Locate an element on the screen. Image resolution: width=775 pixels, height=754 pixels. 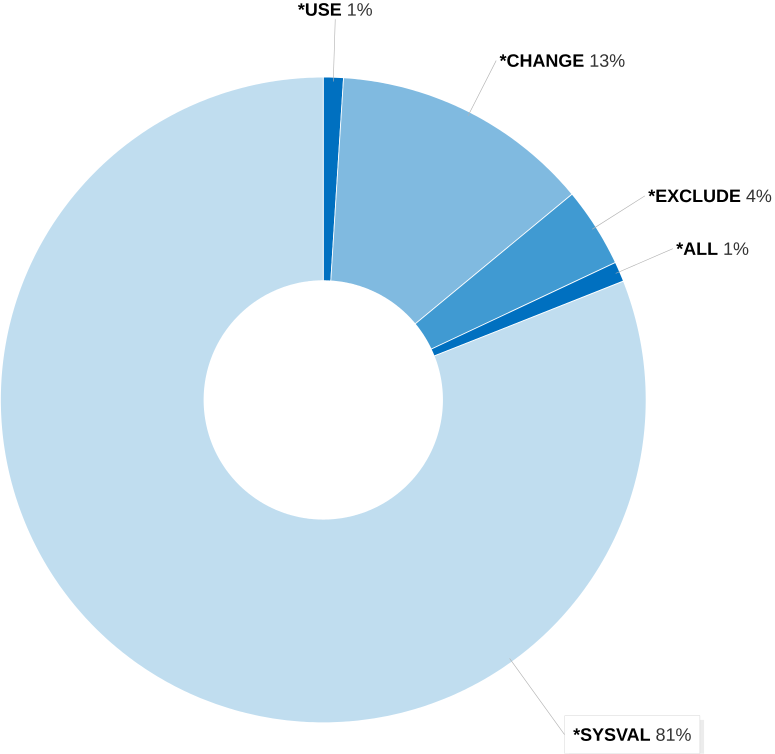
slice-label: *USE is located at coordinates (320, 9).